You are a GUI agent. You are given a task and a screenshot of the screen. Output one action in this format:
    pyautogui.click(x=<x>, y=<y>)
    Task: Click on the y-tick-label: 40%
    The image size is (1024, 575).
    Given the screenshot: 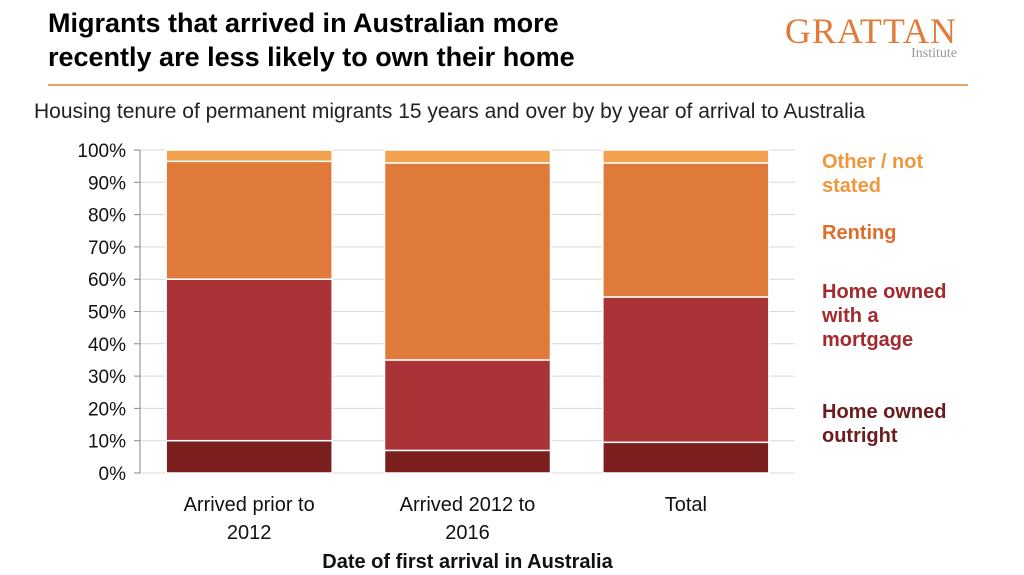 What is the action you would take?
    pyautogui.click(x=107, y=345)
    